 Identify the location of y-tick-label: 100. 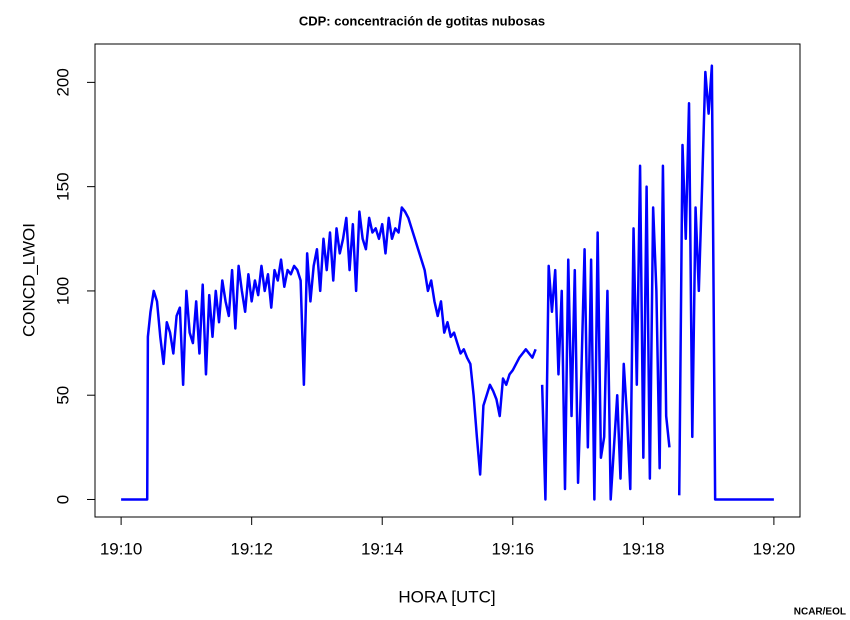
(62, 291).